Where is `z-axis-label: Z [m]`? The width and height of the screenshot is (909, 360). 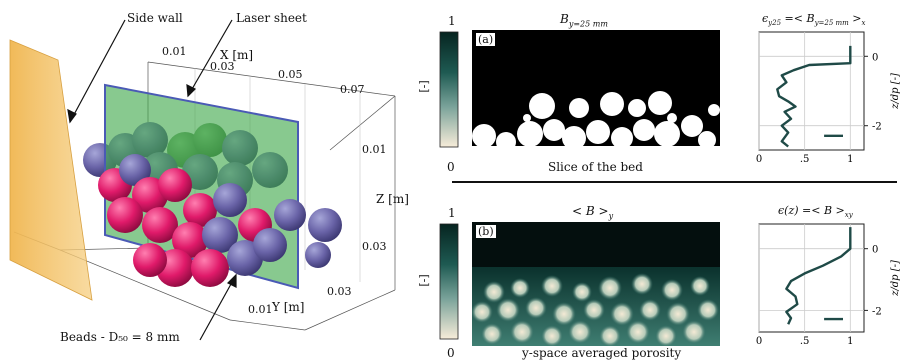
z-axis-label: Z [m] is located at coordinates (392, 199).